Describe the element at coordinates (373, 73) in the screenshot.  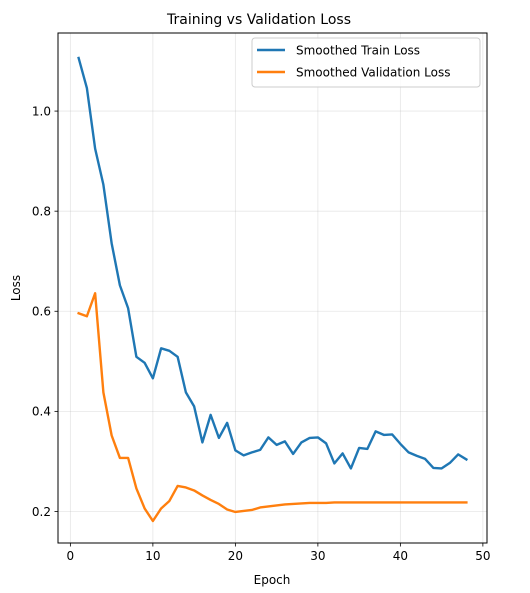
I see `legend-label-validation: Smoothed Validation Loss` at that location.